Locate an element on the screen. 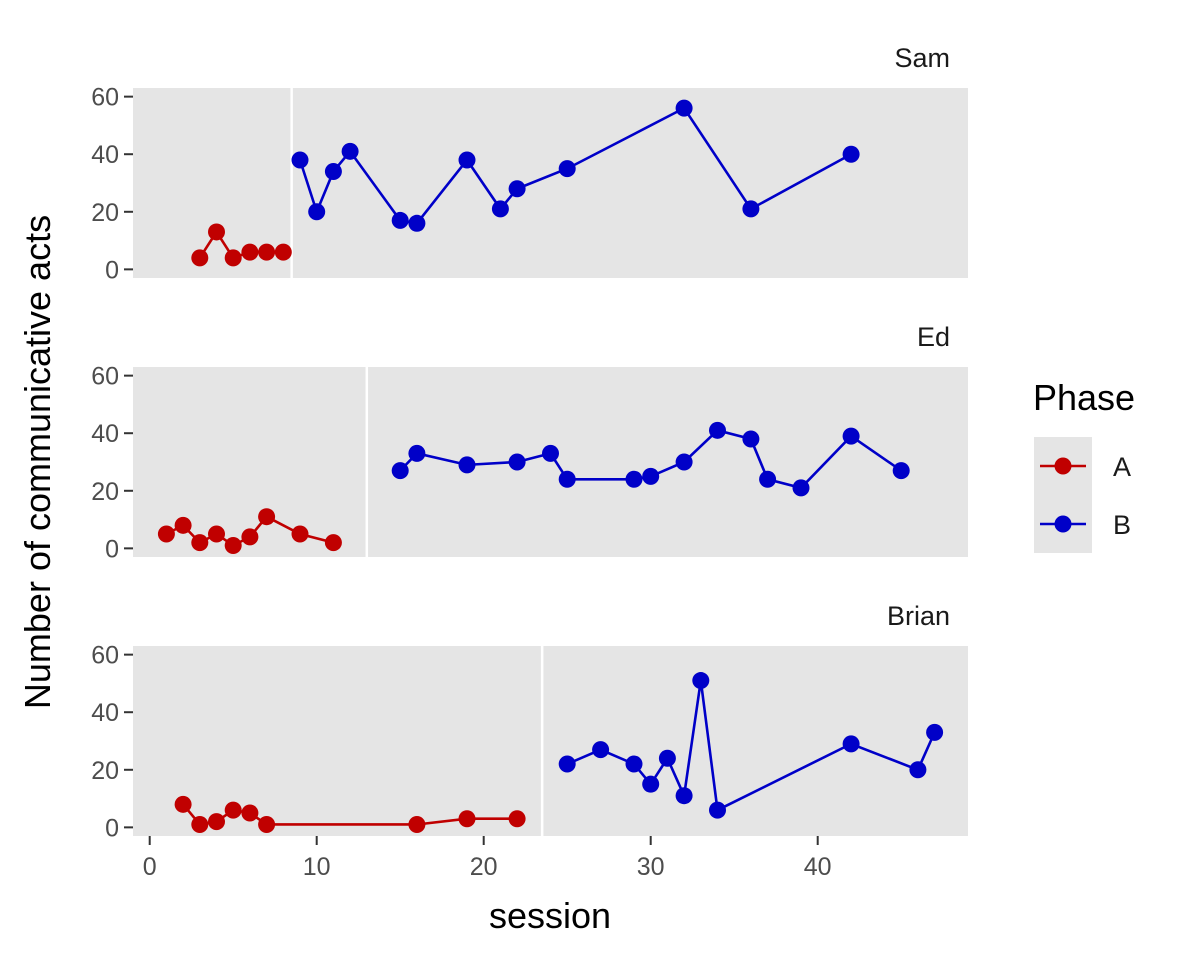 Image resolution: width=1200 pixels, height=960 pixels. strip-label: Brian is located at coordinates (918, 616).